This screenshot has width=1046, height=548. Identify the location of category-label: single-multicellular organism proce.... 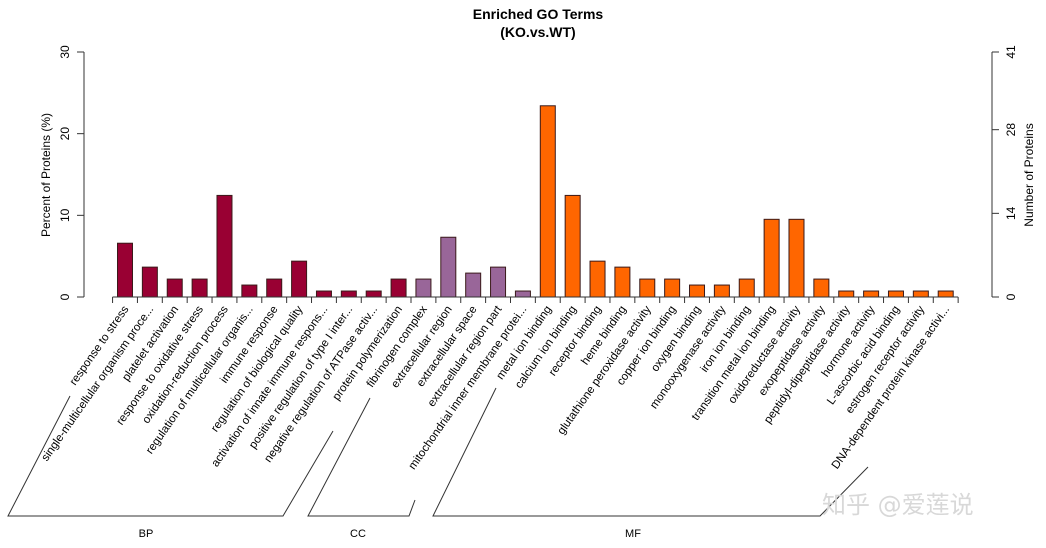
(97, 384).